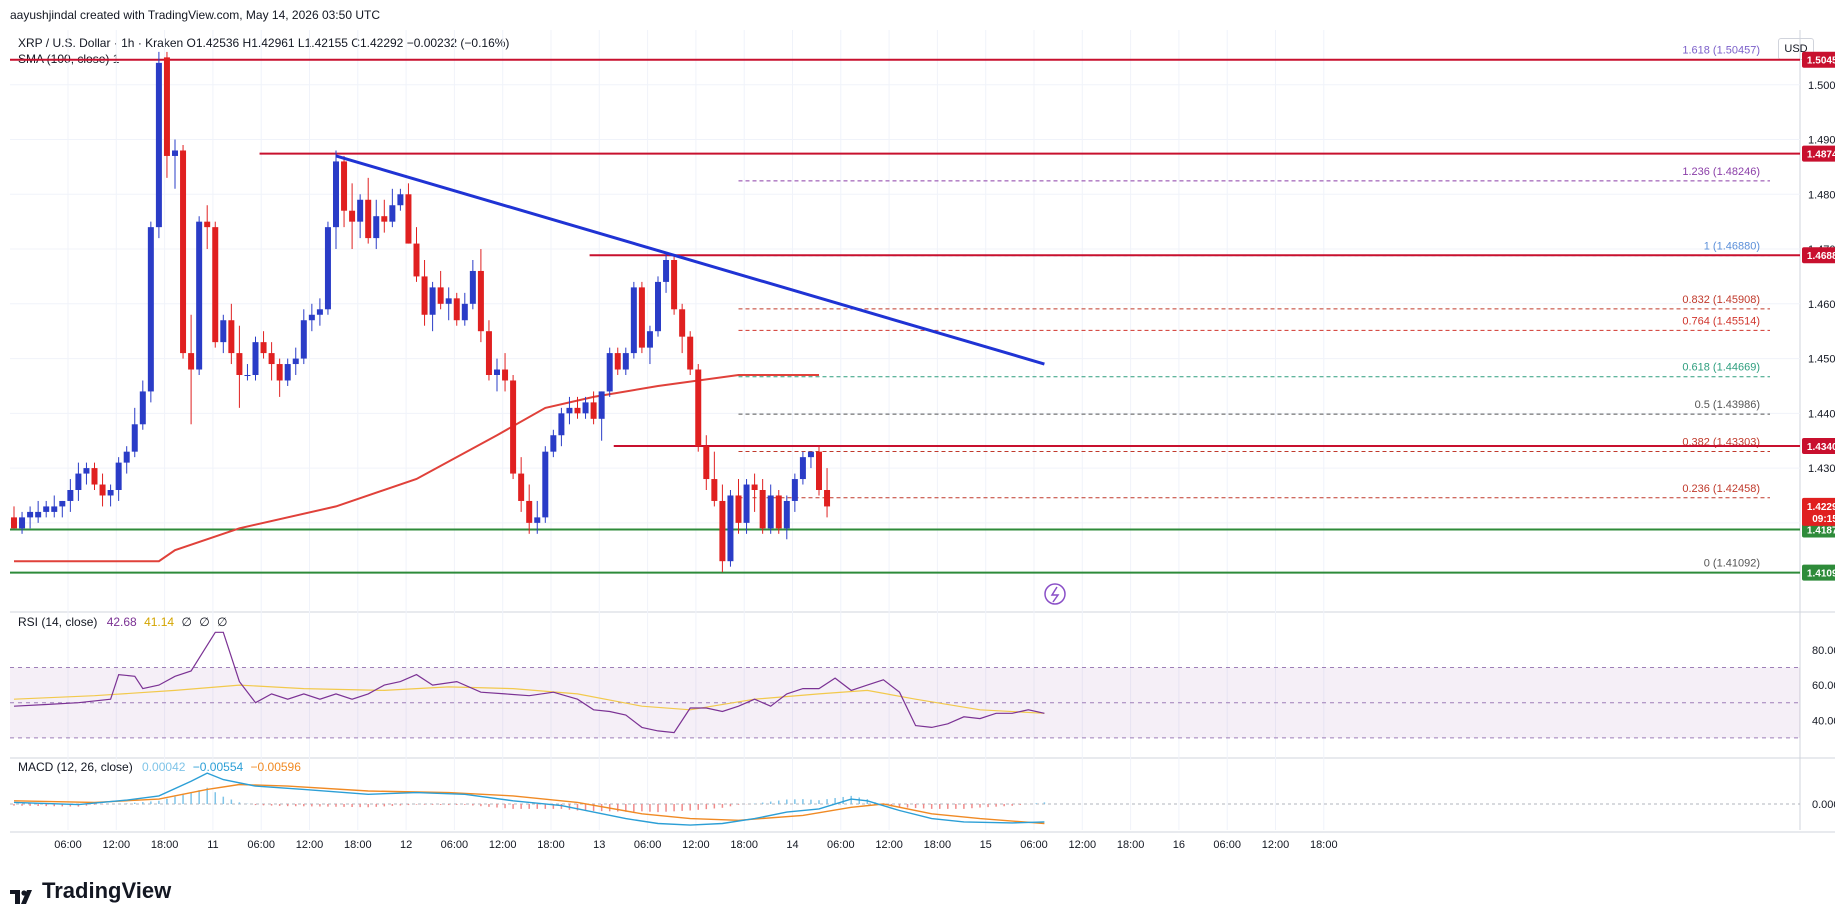  Describe the element at coordinates (23, 894) in the screenshot. I see `tradingview-logo-icon` at that location.